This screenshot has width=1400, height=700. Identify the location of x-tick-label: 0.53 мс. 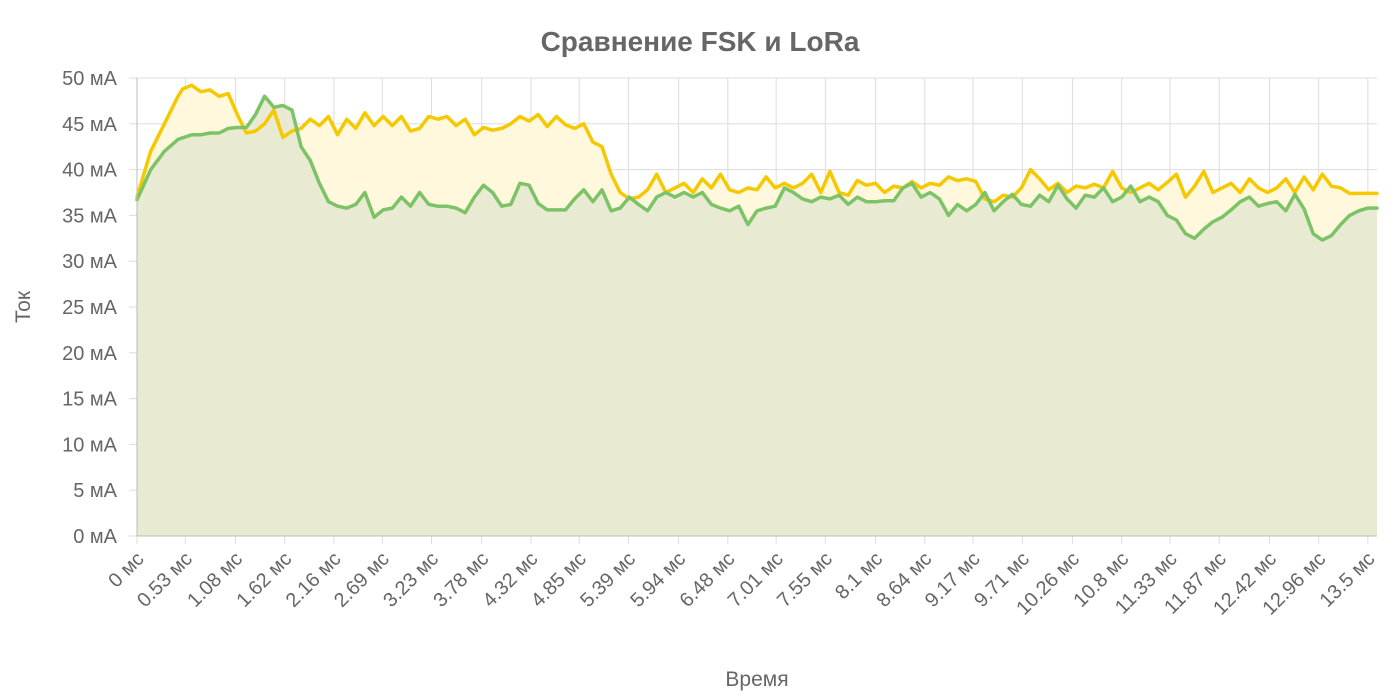
(165, 580).